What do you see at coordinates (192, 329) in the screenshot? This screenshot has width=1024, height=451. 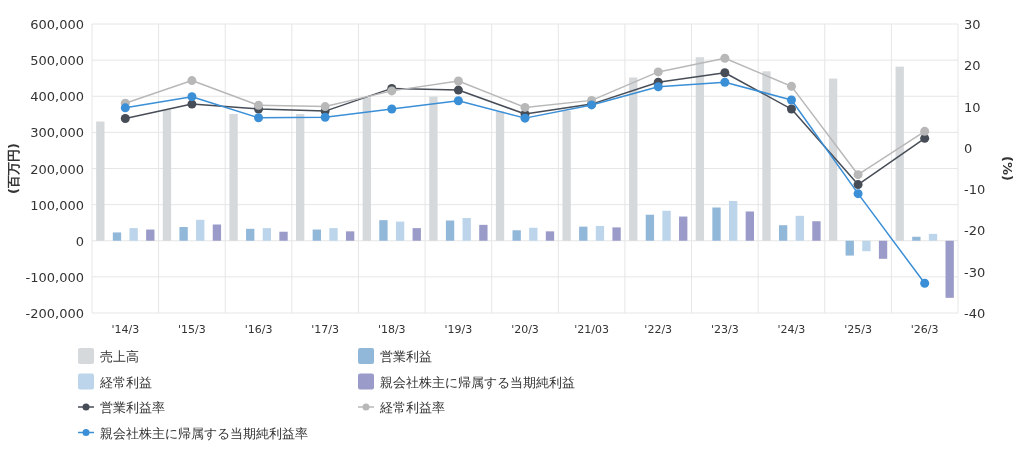 I see `x-tick-label: '15/3` at bounding box center [192, 329].